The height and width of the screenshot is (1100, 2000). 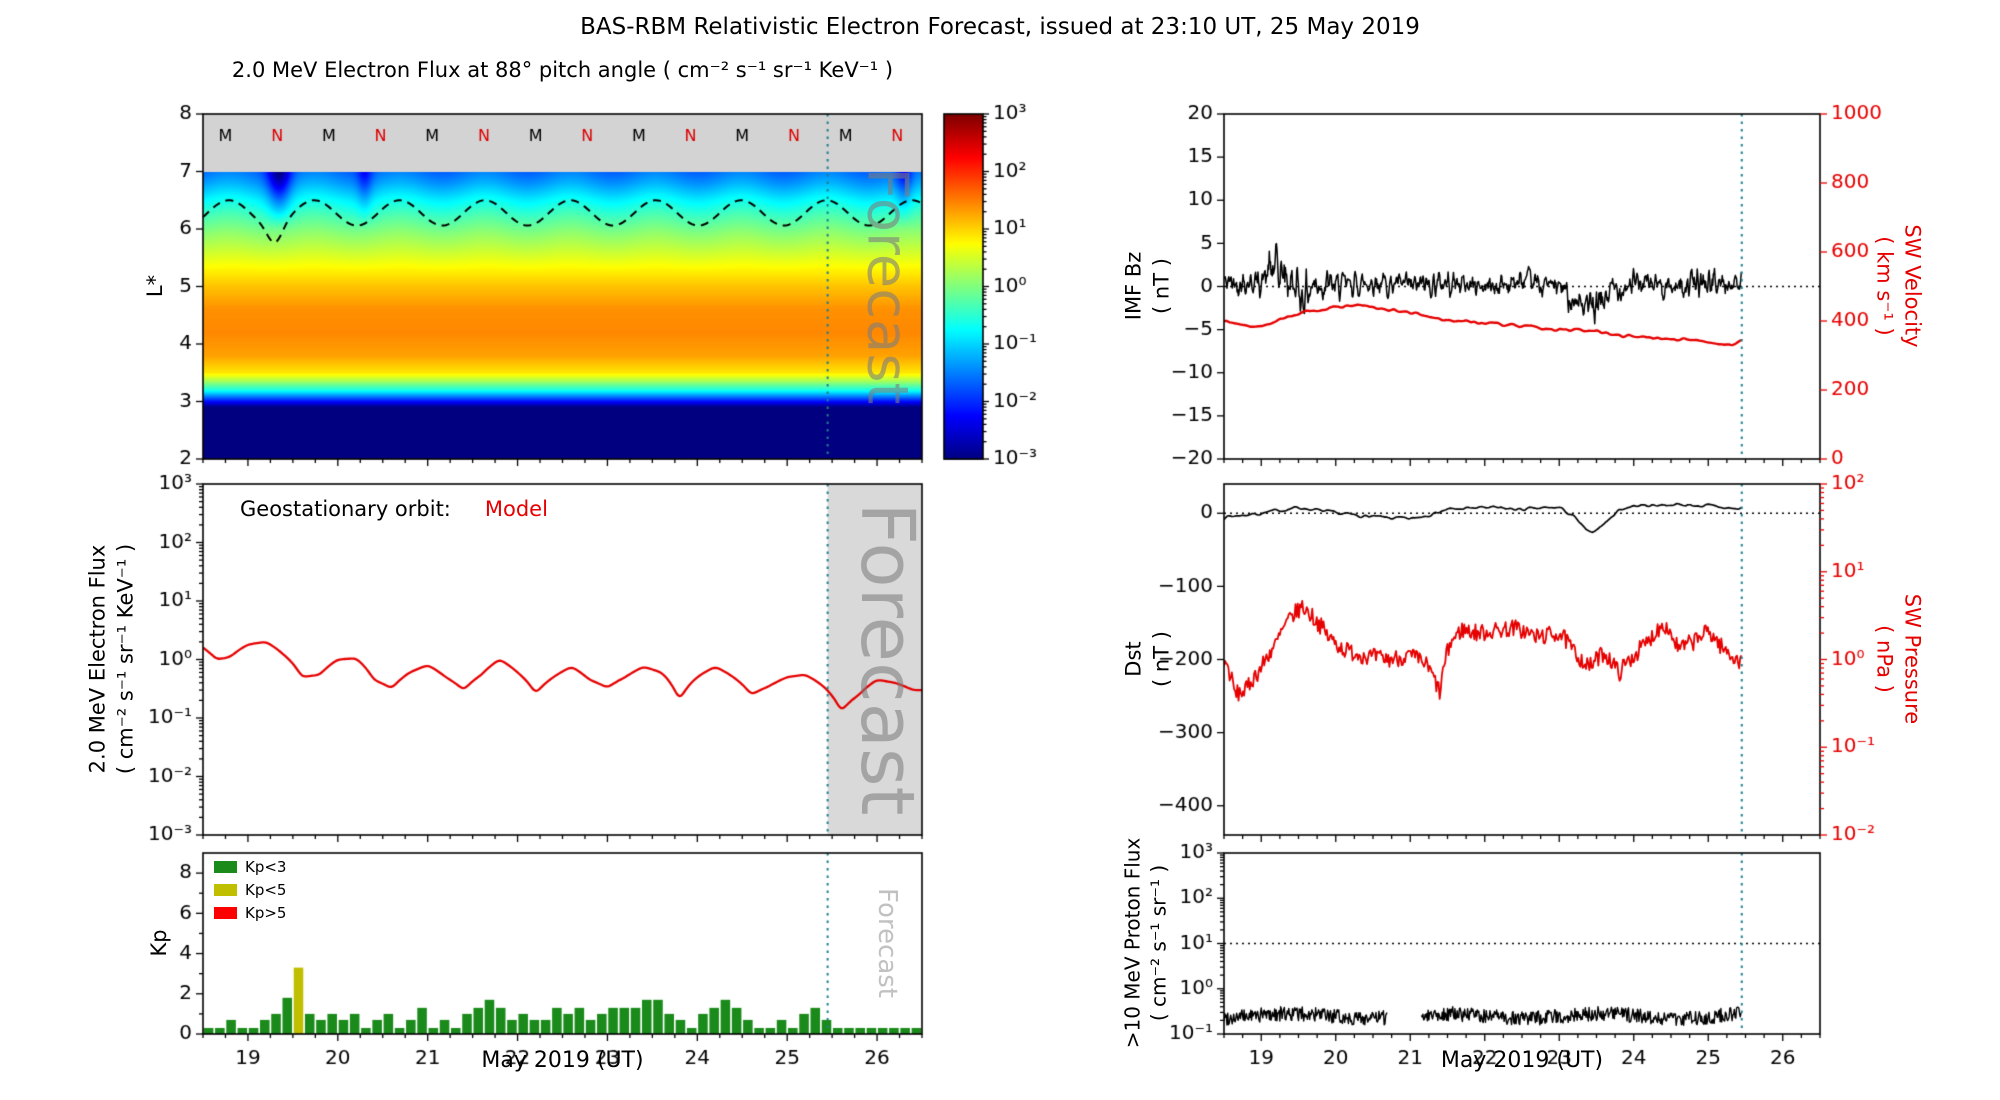 I want to click on gso-annotation: Geostationary orbit: Model, so click(x=394, y=509).